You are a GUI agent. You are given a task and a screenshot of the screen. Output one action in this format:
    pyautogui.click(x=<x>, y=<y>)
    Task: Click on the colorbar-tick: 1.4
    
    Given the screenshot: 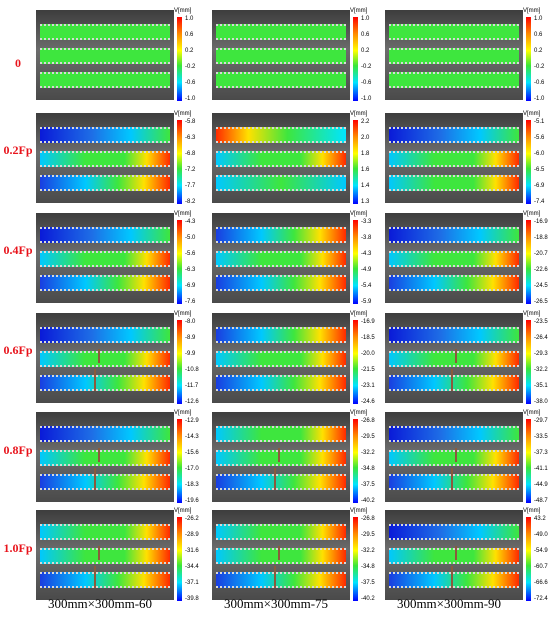 What is the action you would take?
    pyautogui.click(x=365, y=186)
    